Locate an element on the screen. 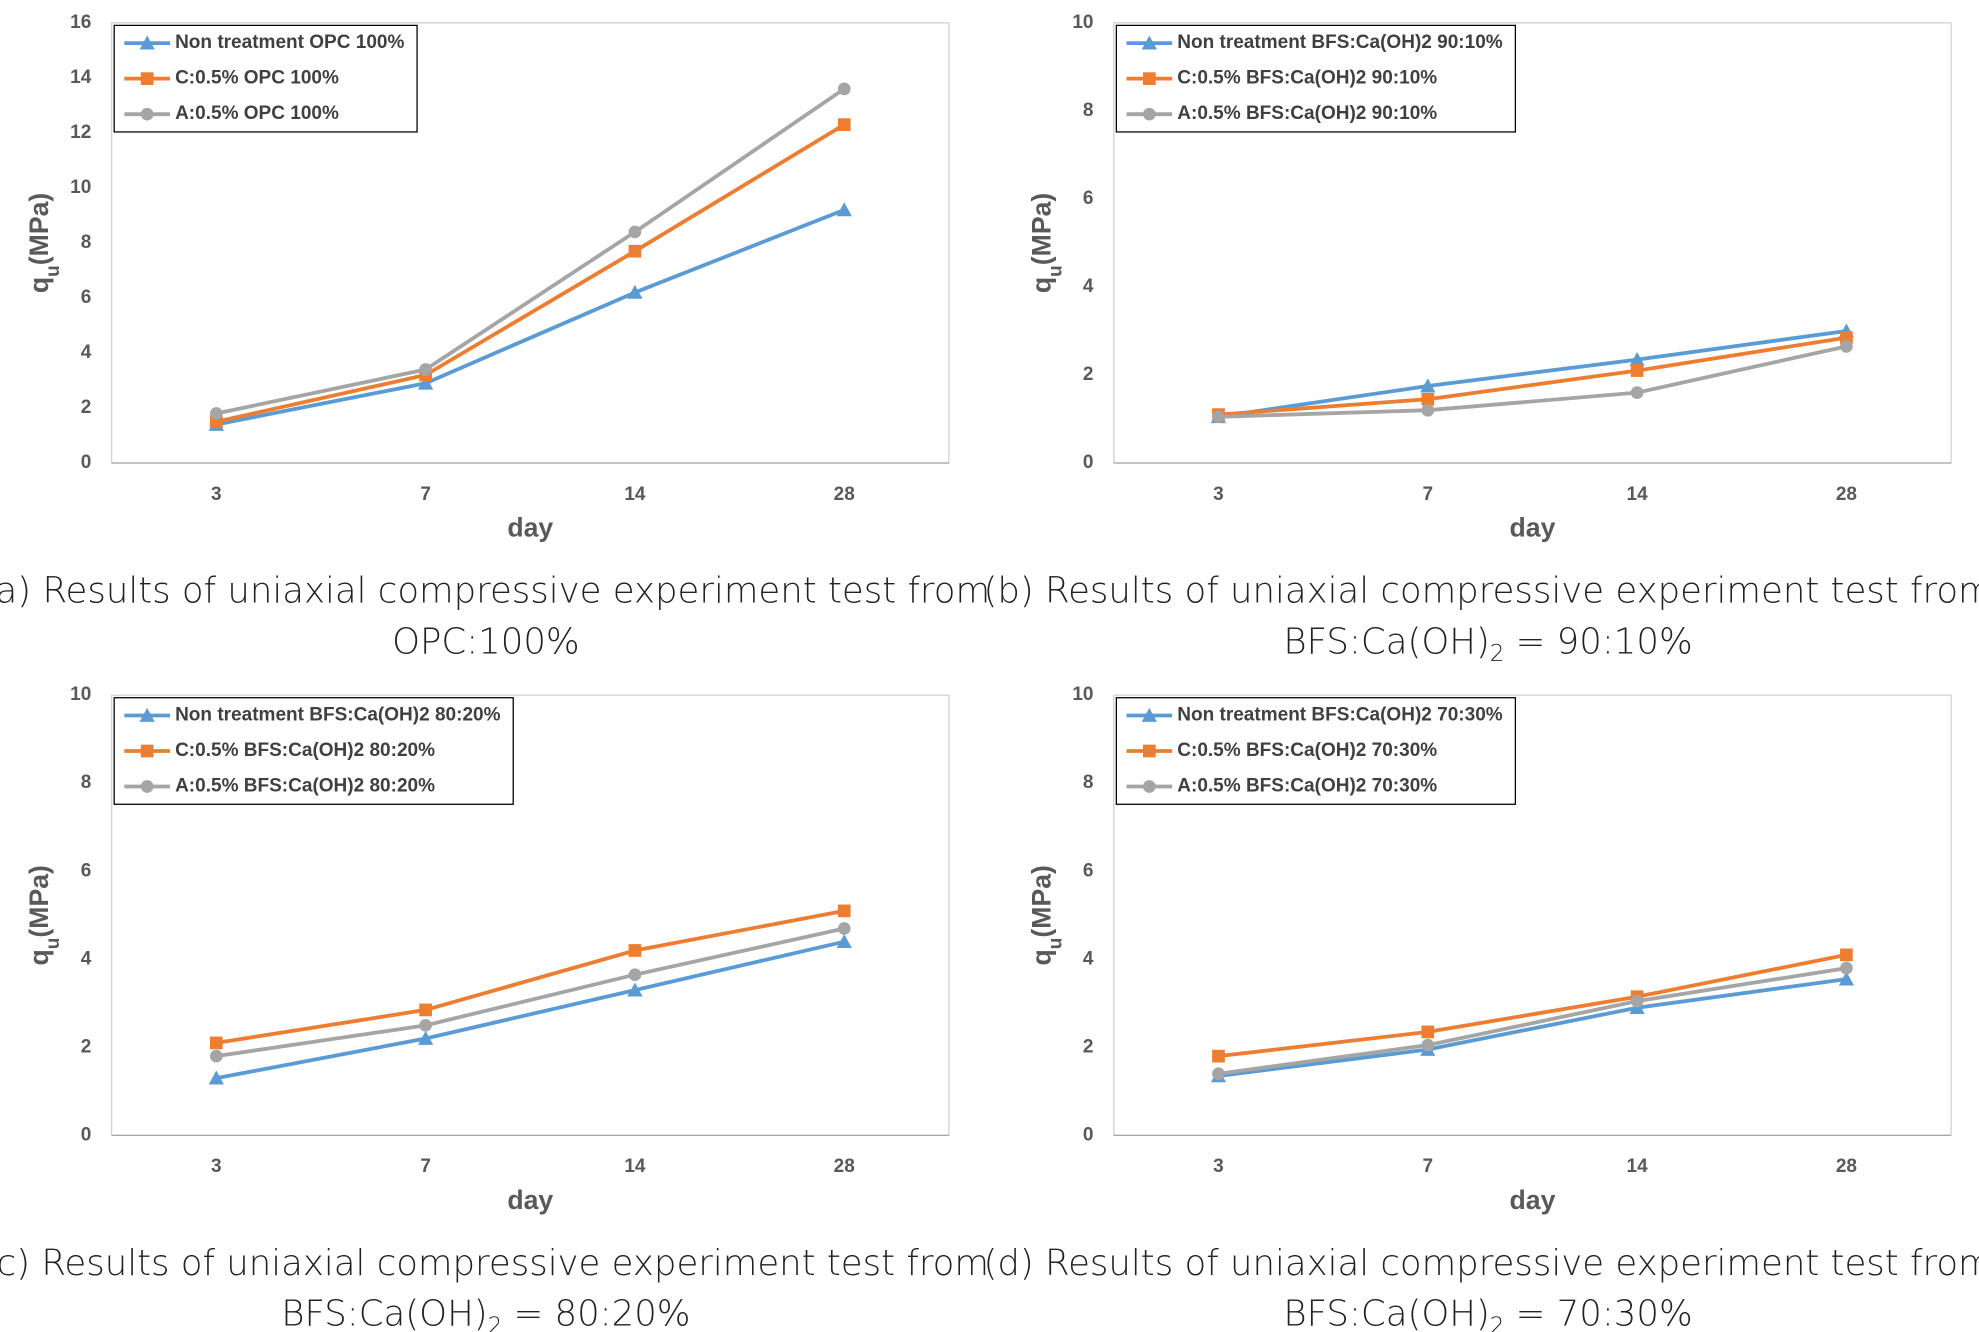 This screenshot has width=1979, height=1332. caption-part: = 90:10% is located at coordinates (1598, 641).